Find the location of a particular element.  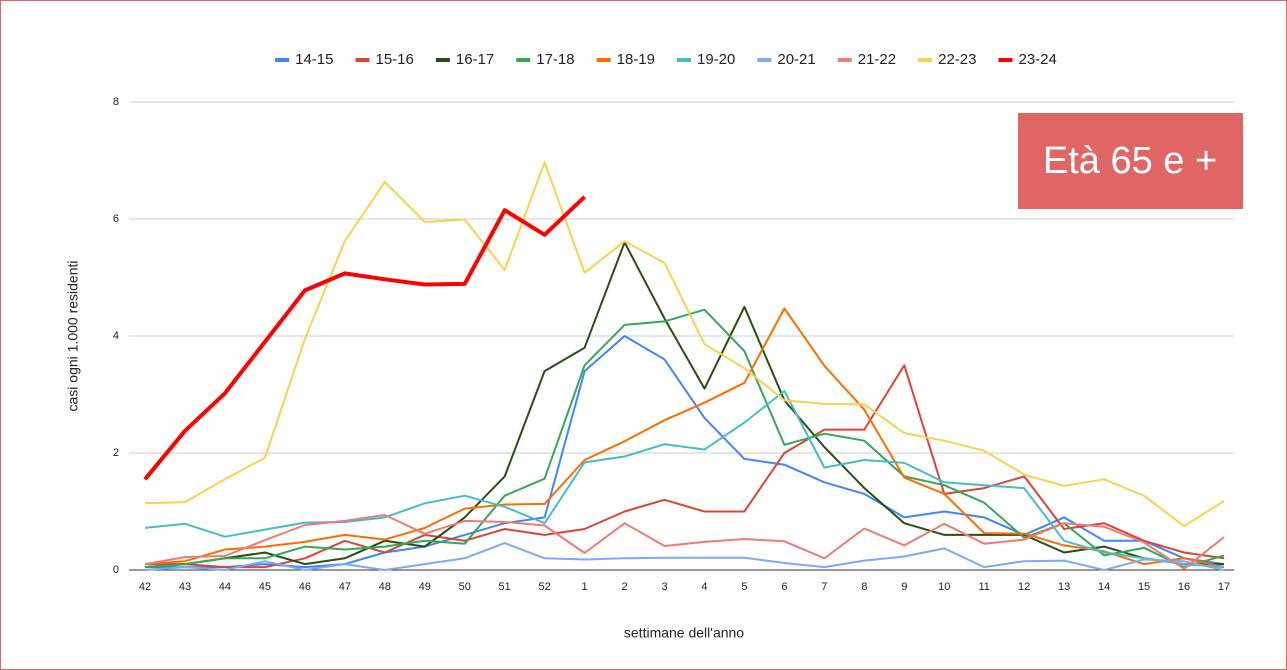

x-tick-label: 17 is located at coordinates (1224, 587).